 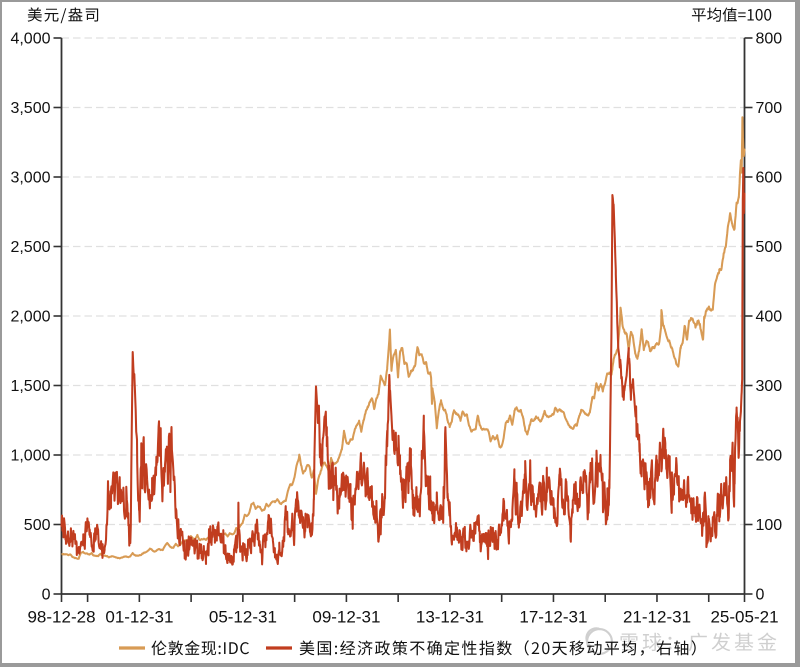 What do you see at coordinates (61, 617) in the screenshot?
I see `svg-text: 98-12-28` at bounding box center [61, 617].